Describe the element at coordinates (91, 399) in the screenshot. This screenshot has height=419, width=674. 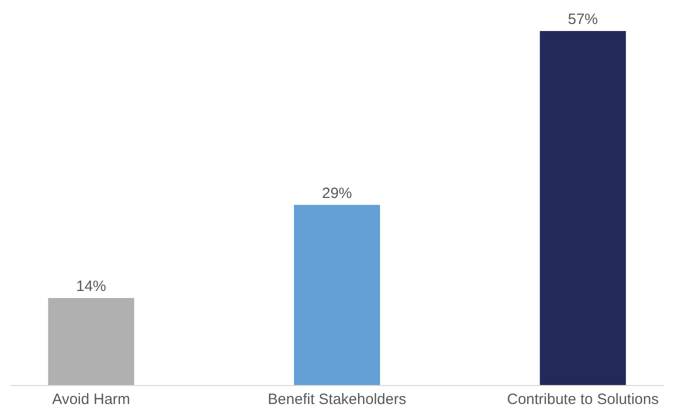
I see `x-tick-label: Avoid Harm` at that location.